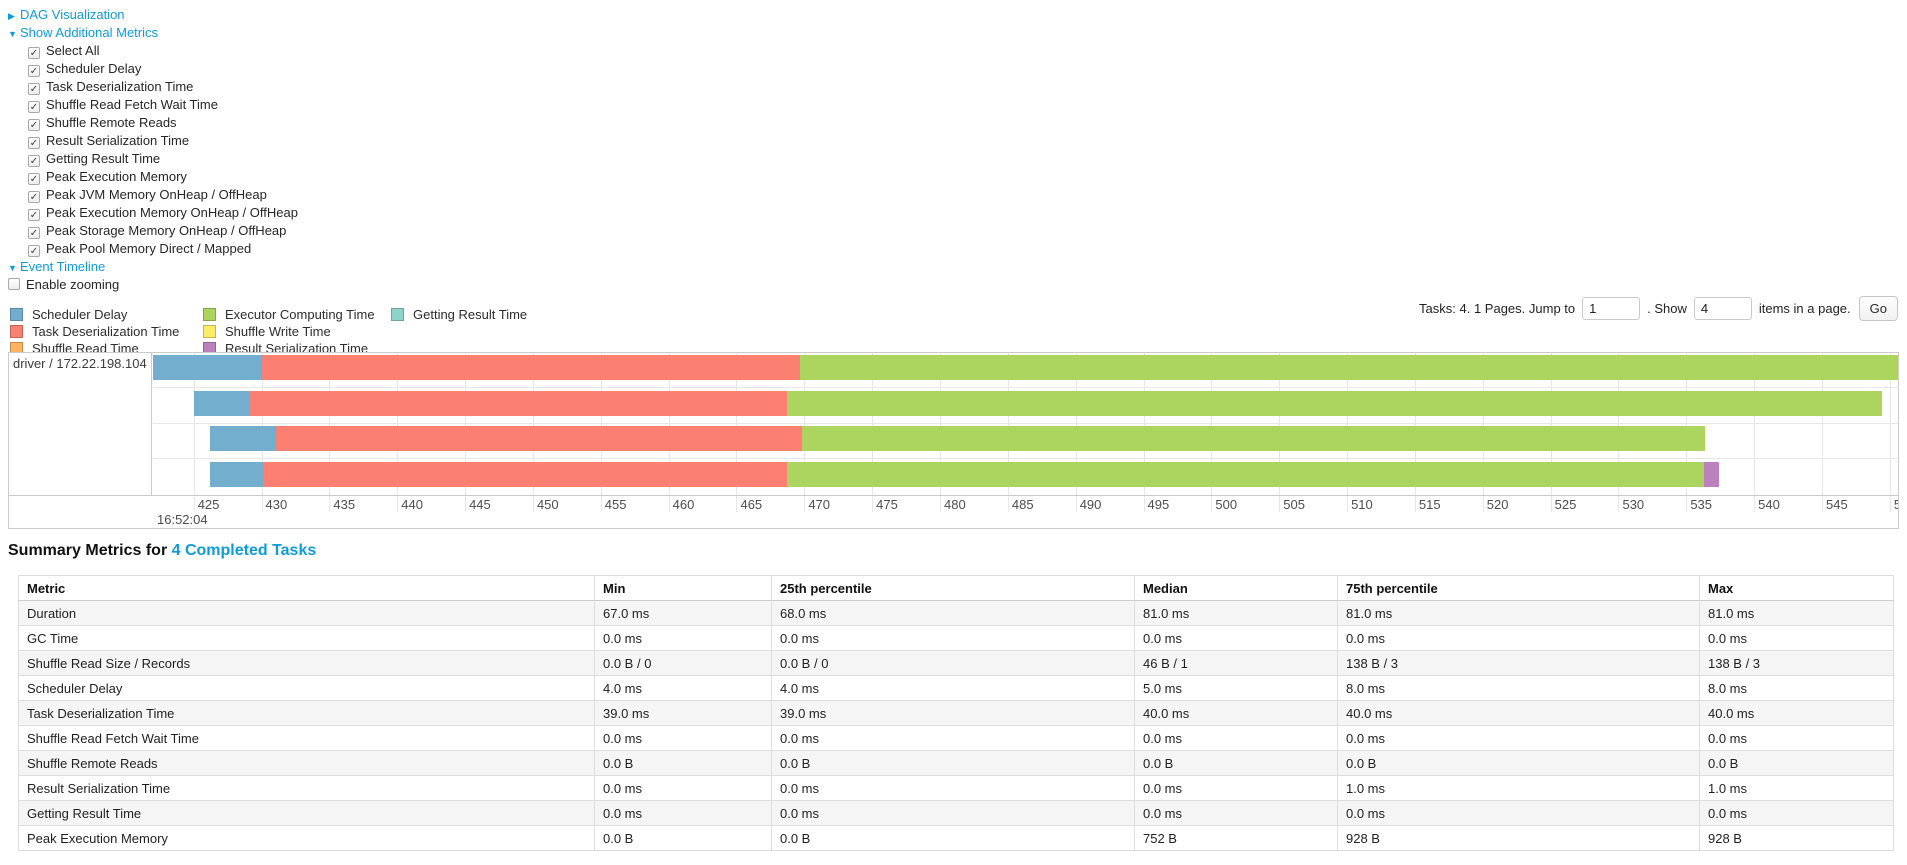 Image resolution: width=1907 pixels, height=865 pixels. Describe the element at coordinates (12, 268) in the screenshot. I see `chevron-down-icon: ▼` at that location.